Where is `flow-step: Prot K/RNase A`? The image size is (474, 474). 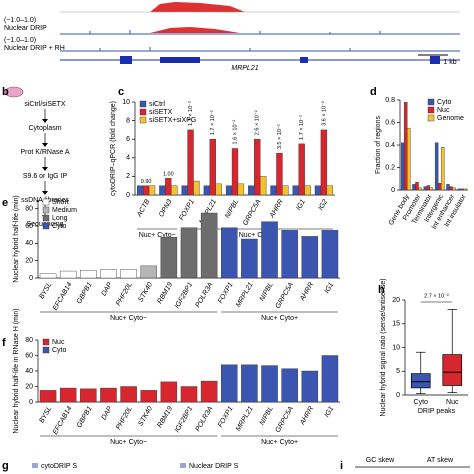 flow-step: Prot K/RNase A is located at coordinates (44, 152).